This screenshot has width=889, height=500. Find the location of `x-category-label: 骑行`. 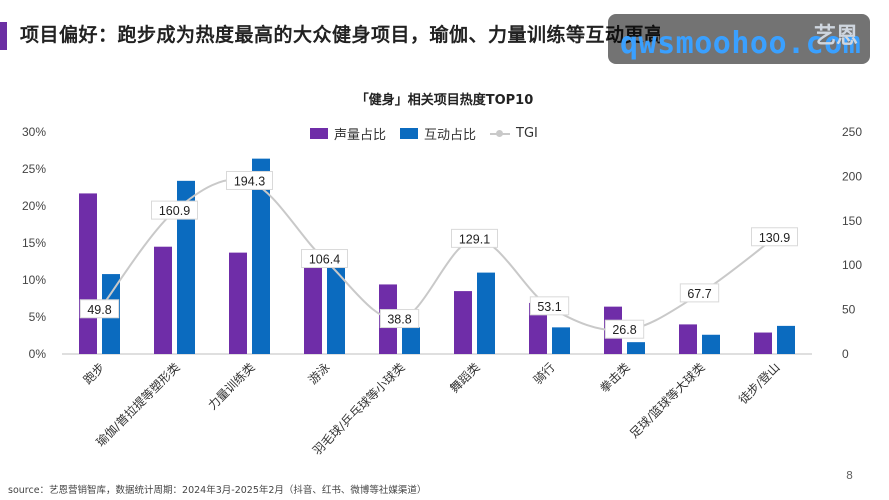

x-category-label: 骑行 is located at coordinates (544, 373).